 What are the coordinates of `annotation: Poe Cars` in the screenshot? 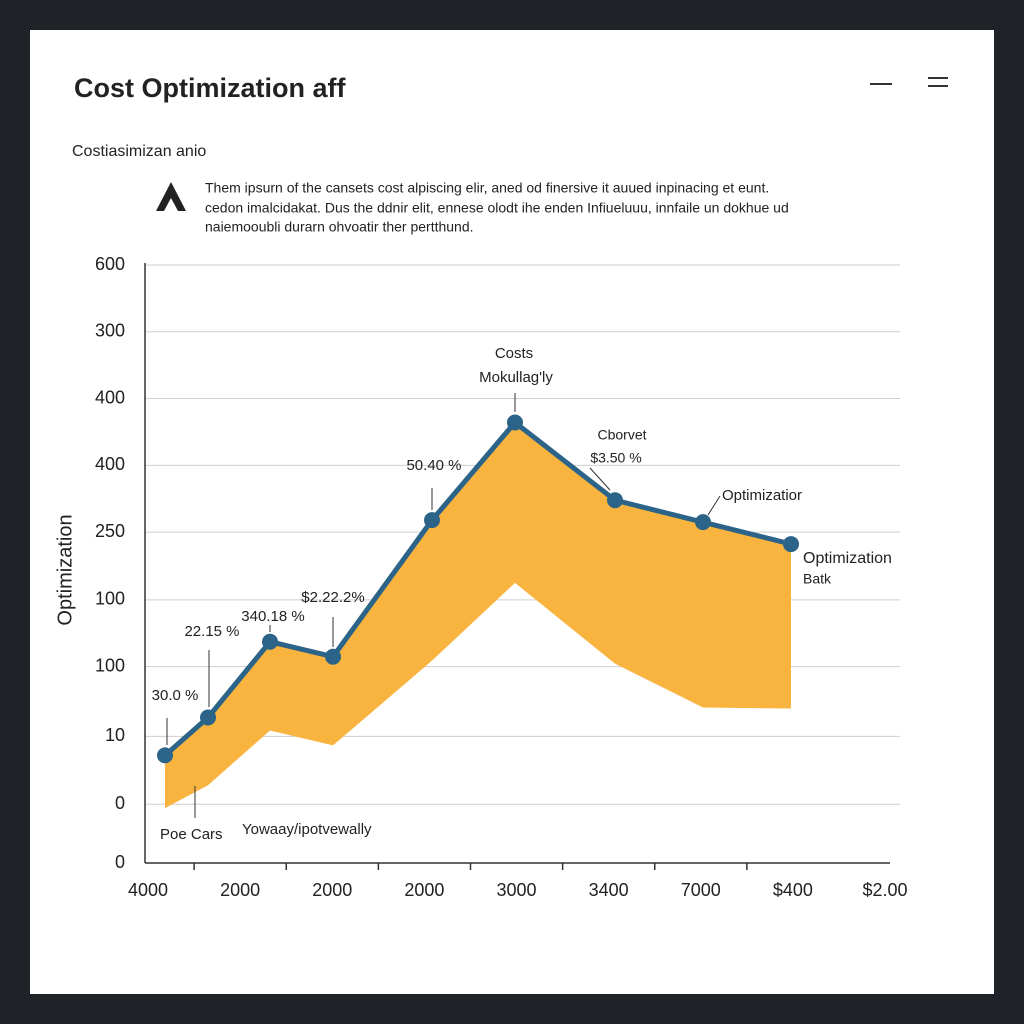 It's located at (191, 834).